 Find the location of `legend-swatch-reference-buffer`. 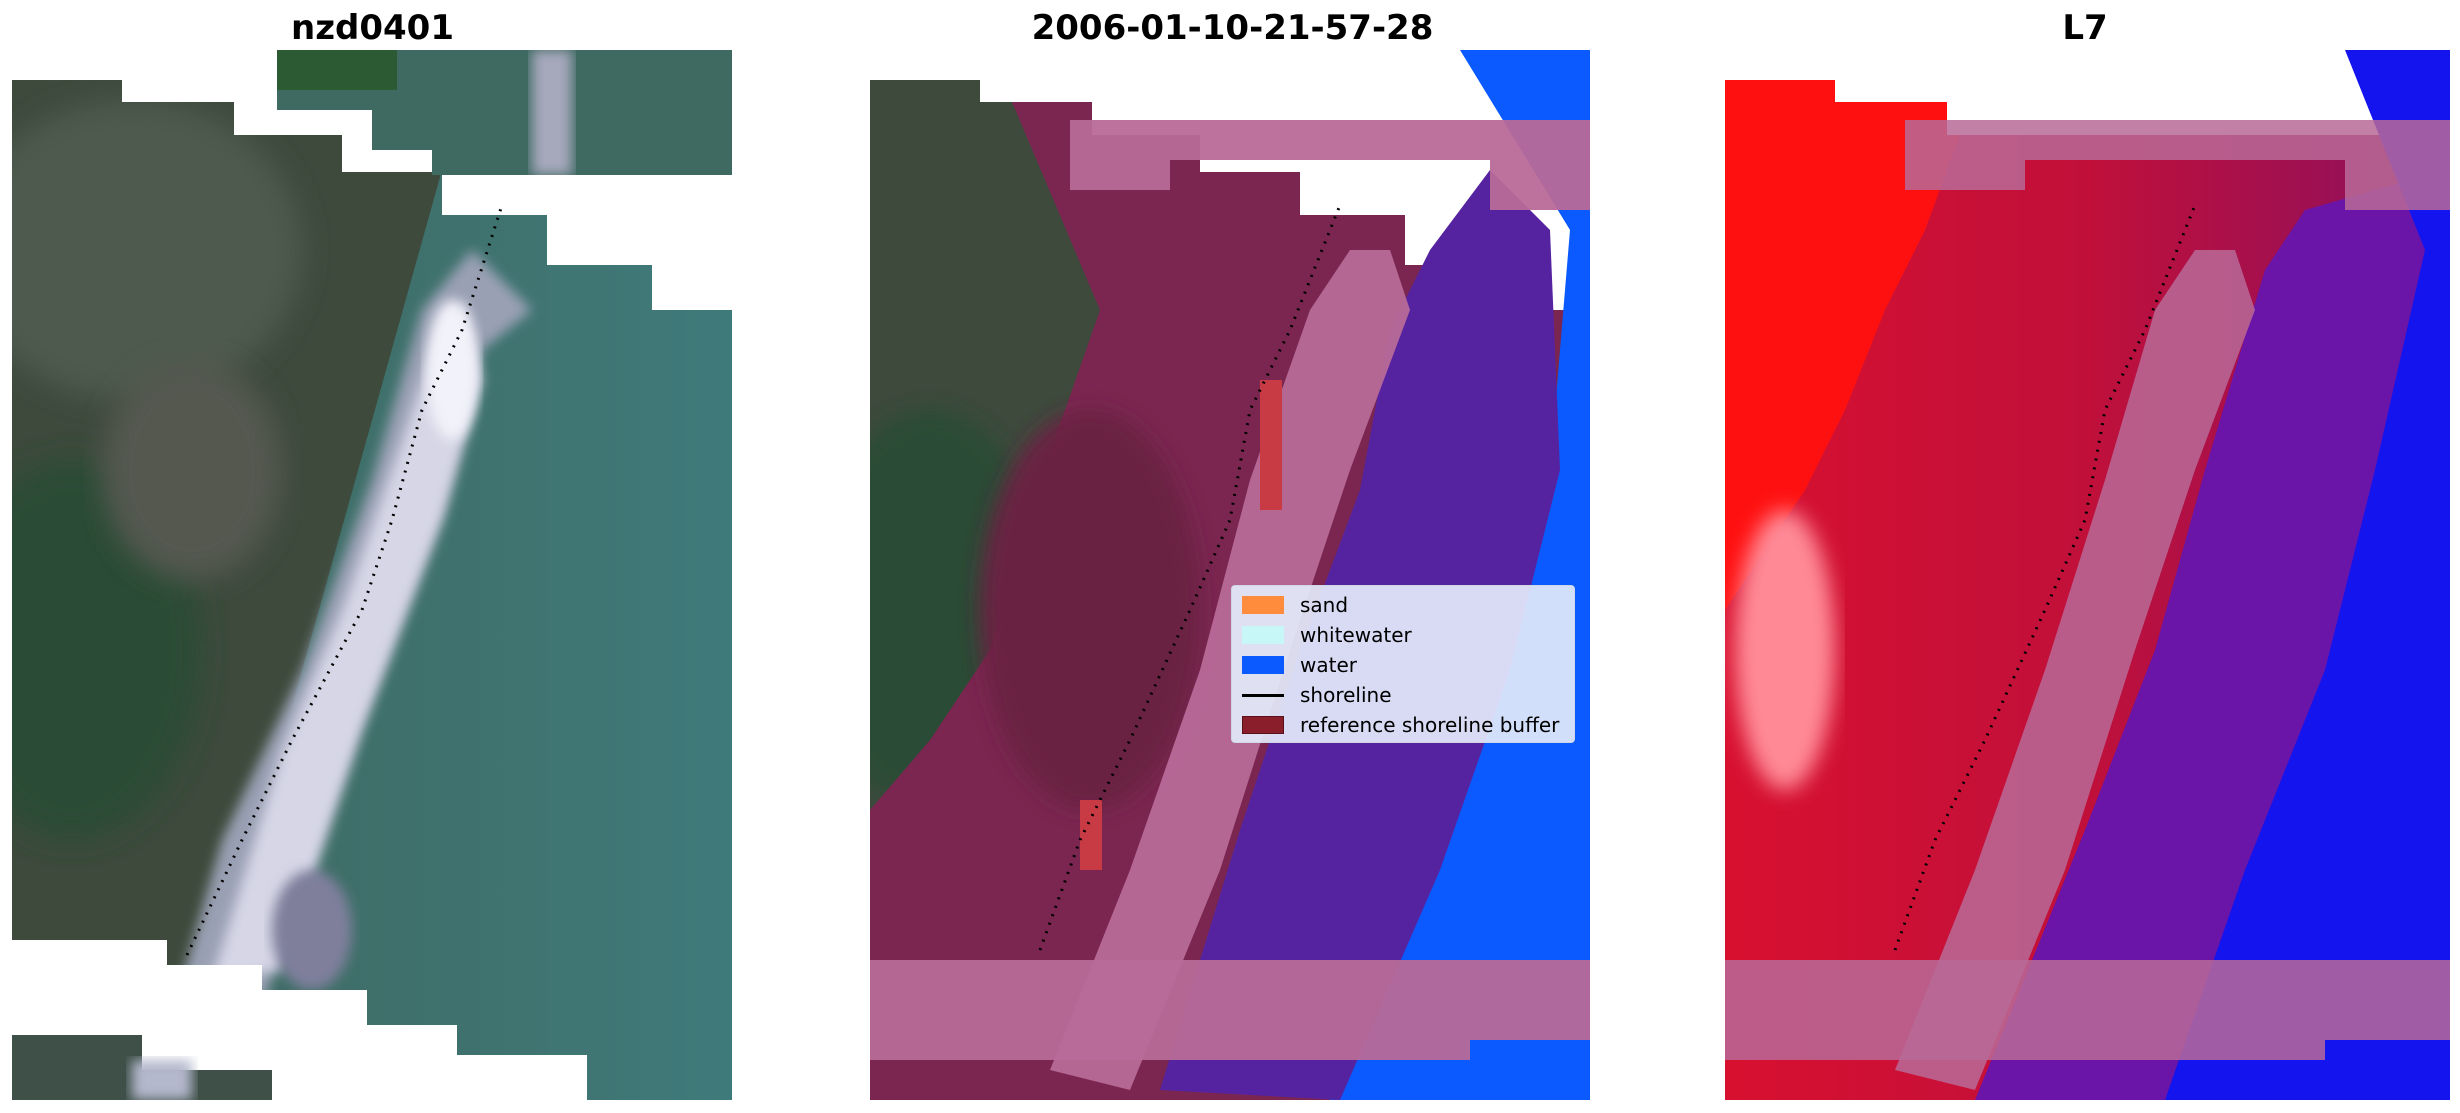

legend-swatch-reference-buffer is located at coordinates (1263, 725).